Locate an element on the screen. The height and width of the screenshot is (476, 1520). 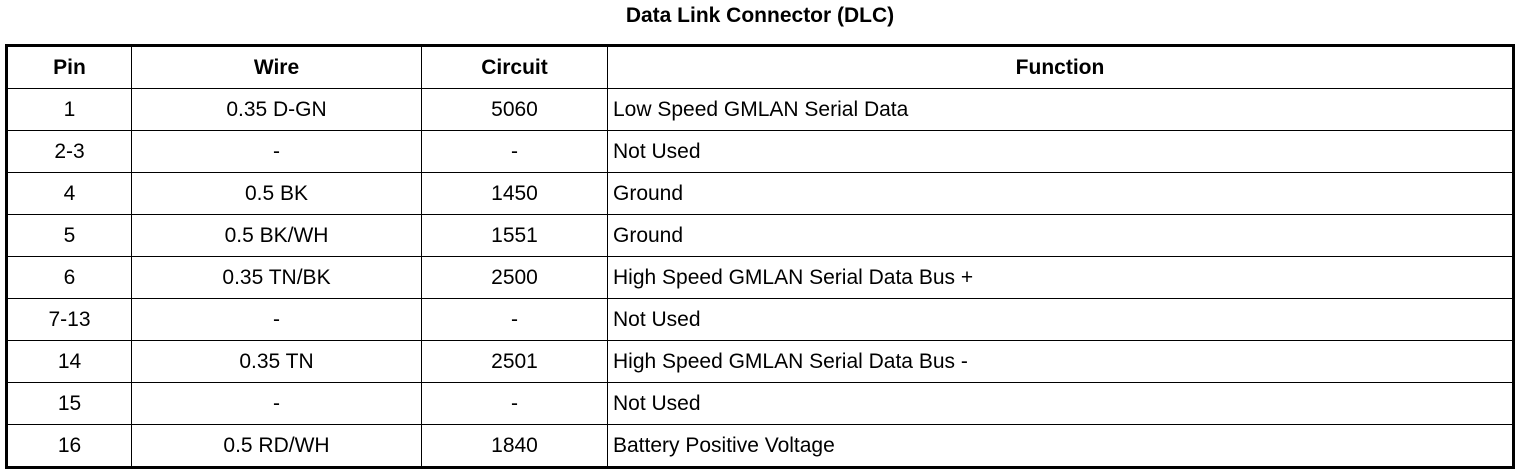
cell-circuit: 1450 is located at coordinates (514, 193).